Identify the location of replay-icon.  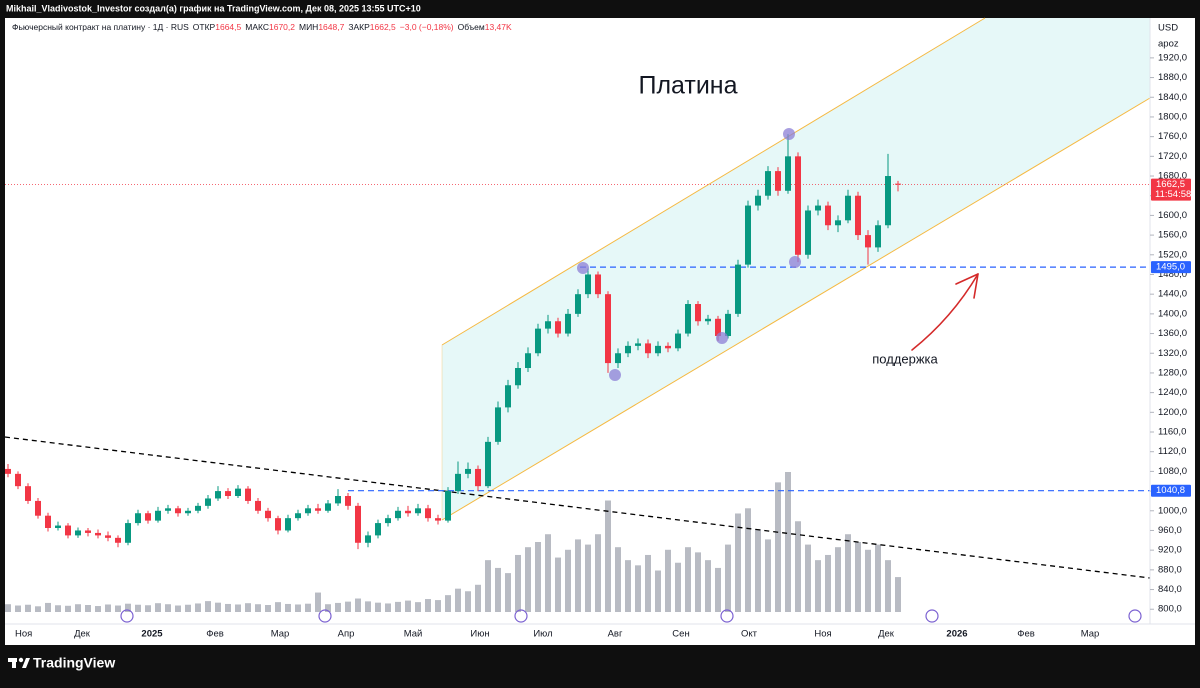
(127, 616).